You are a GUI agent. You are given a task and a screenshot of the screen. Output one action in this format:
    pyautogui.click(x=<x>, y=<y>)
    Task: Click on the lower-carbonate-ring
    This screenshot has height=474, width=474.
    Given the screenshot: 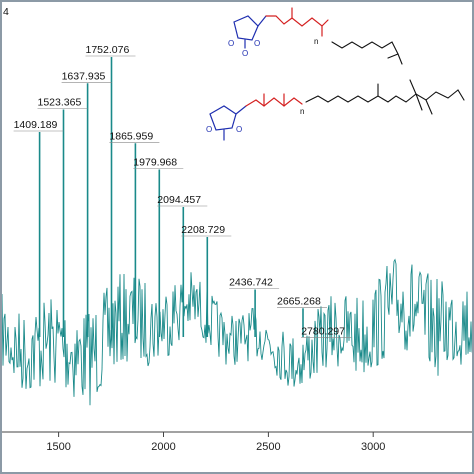 What is the action you would take?
    pyautogui.click(x=228, y=123)
    